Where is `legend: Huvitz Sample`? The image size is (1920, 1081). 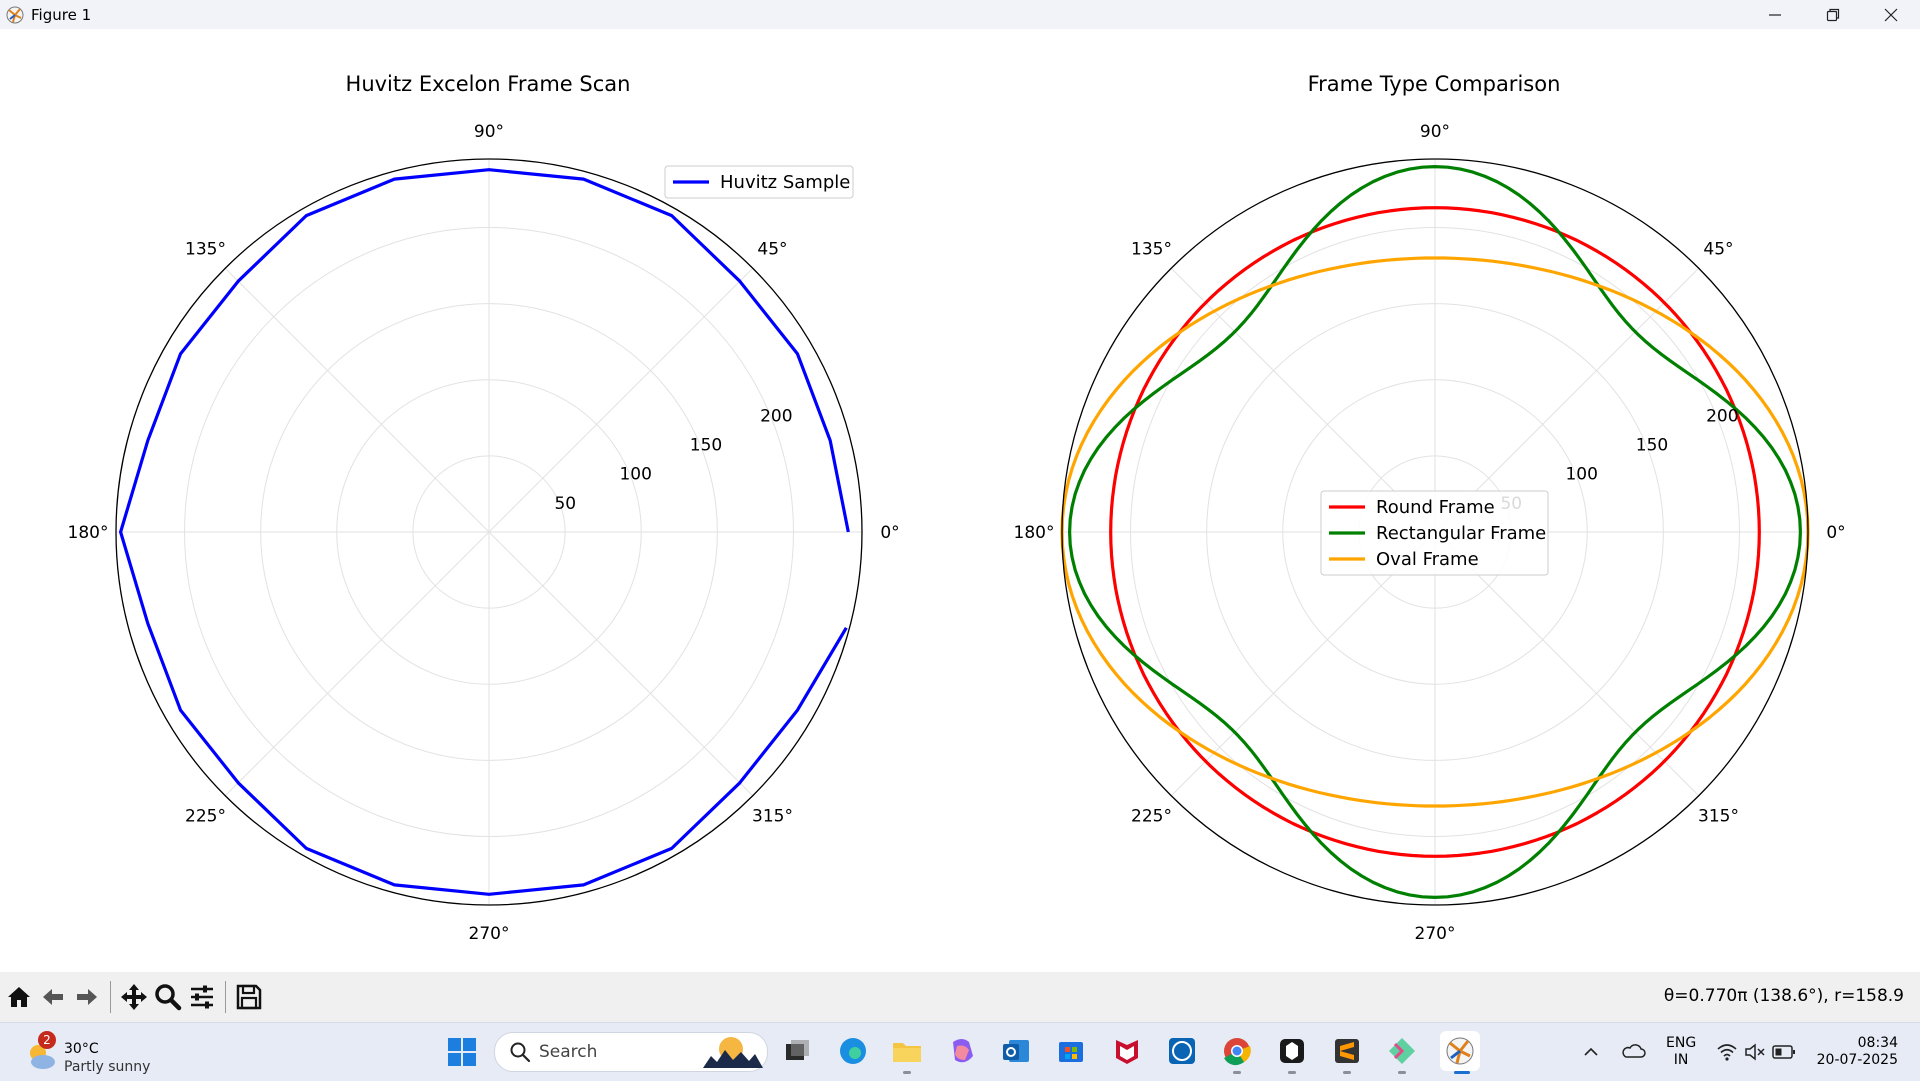 legend: Huvitz Sample is located at coordinates (759, 182).